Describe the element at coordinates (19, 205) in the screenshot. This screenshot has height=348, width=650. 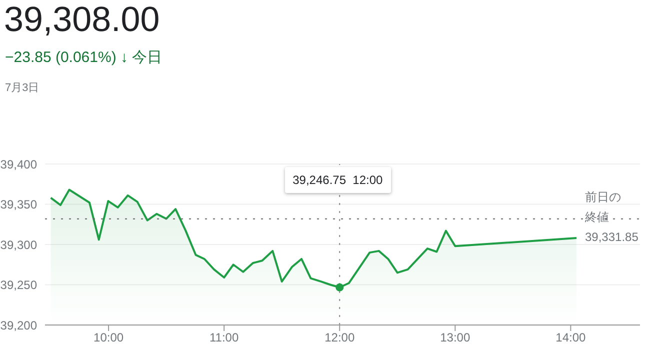
I see `y-tick-label: 39,350` at that location.